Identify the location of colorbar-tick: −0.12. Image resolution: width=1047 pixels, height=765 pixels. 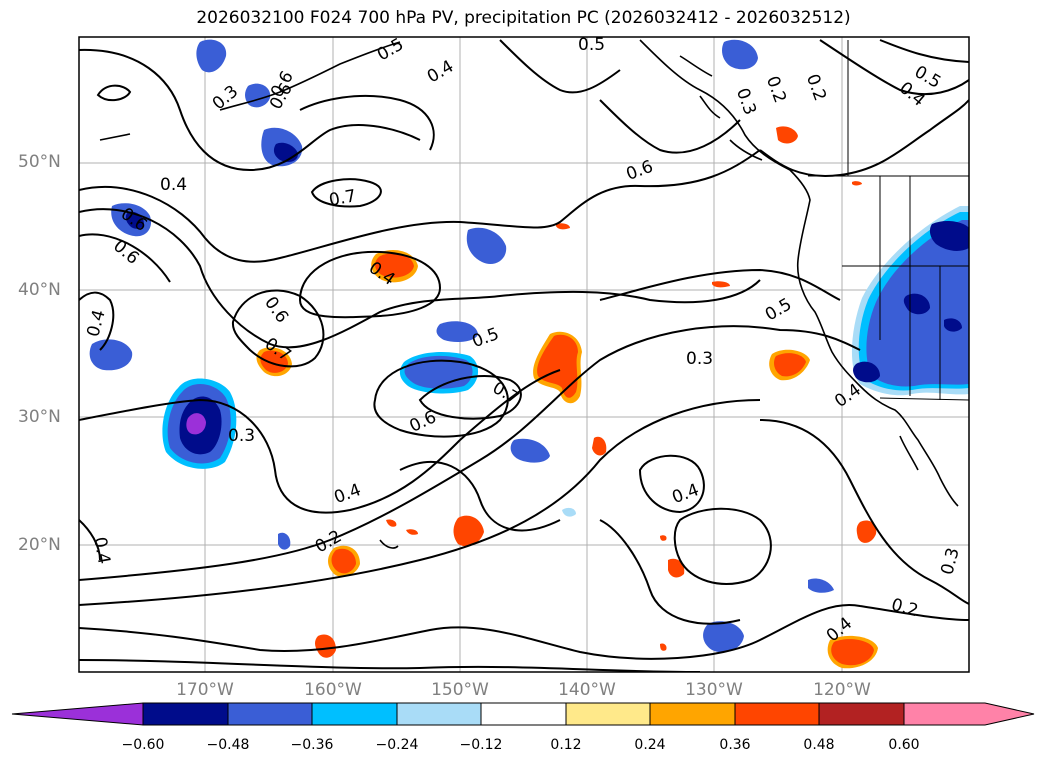
(481, 745).